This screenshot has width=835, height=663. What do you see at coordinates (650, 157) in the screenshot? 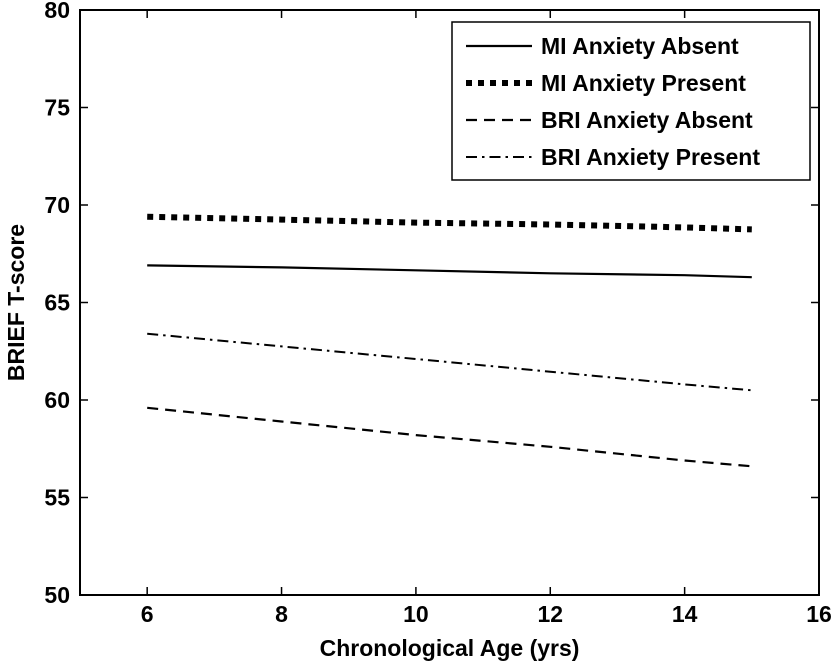
I see `legend-label-4: BRI Anxiety Present` at bounding box center [650, 157].